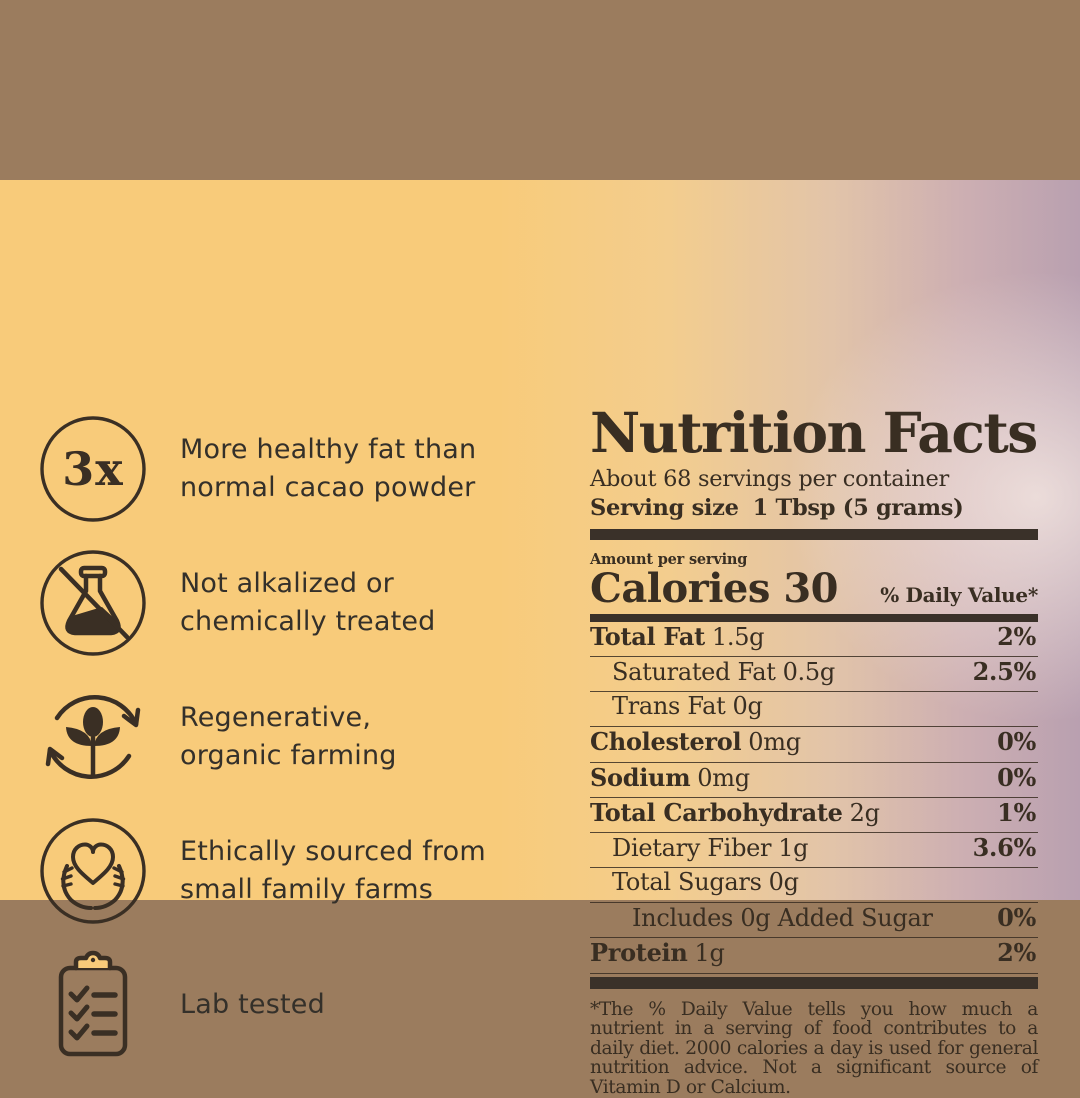  I want to click on feature-text-line: normal cacao powder, so click(328, 487).